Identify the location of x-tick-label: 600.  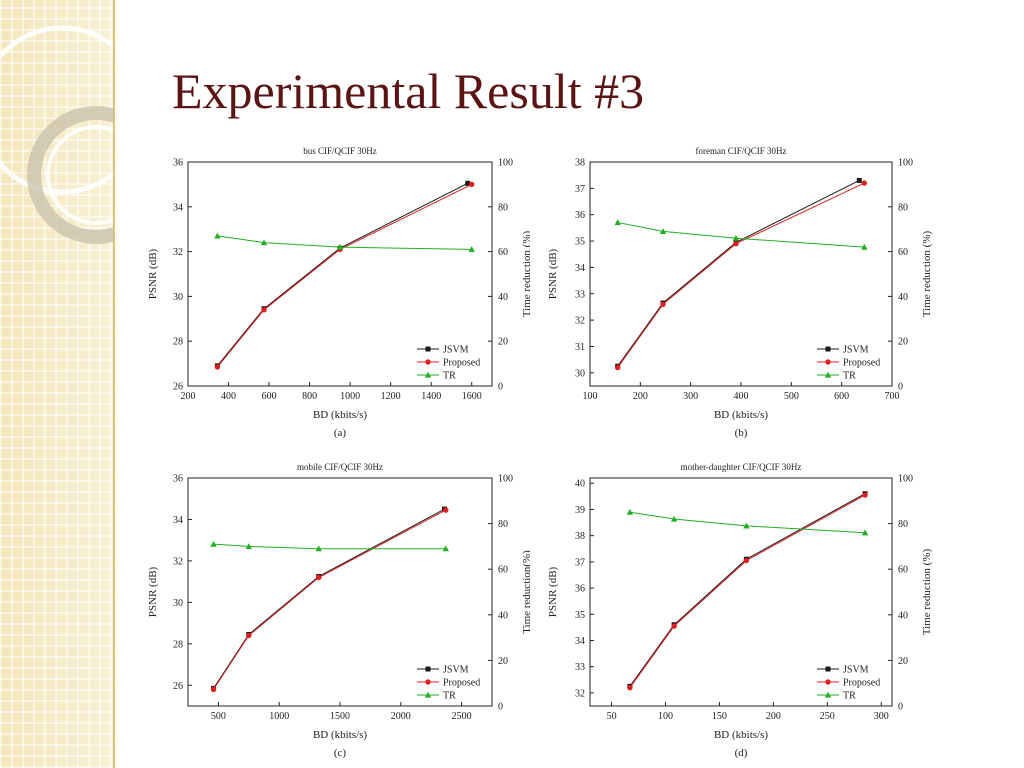
(841, 396).